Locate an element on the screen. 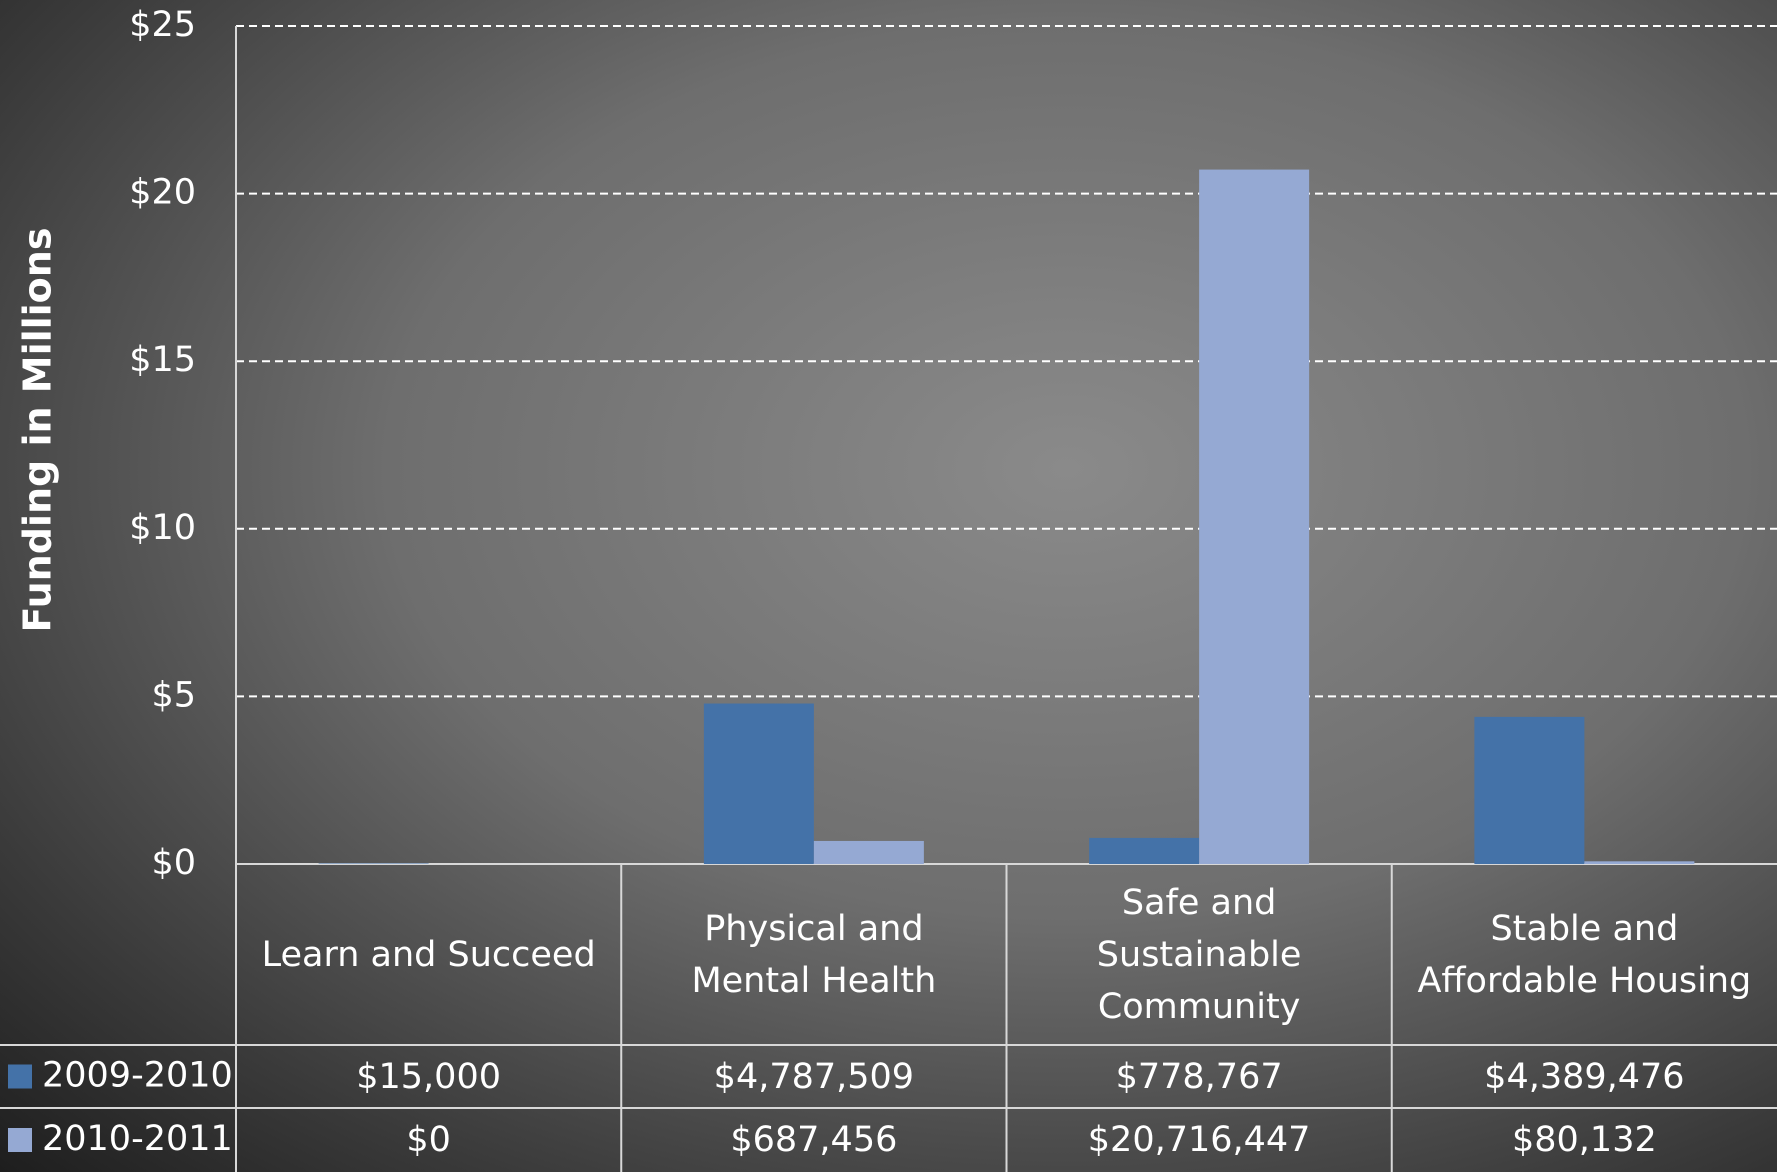 Image resolution: width=1777 pixels, height=1172 pixels. legend-label: 2010-2011 is located at coordinates (137, 1139).